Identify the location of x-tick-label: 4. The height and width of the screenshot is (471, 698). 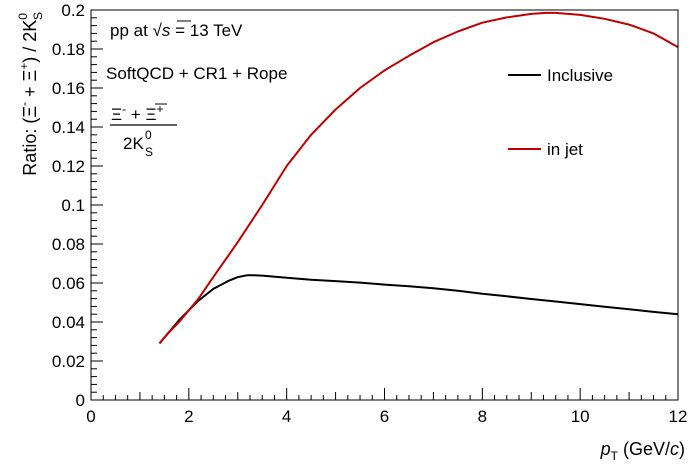
(286, 416).